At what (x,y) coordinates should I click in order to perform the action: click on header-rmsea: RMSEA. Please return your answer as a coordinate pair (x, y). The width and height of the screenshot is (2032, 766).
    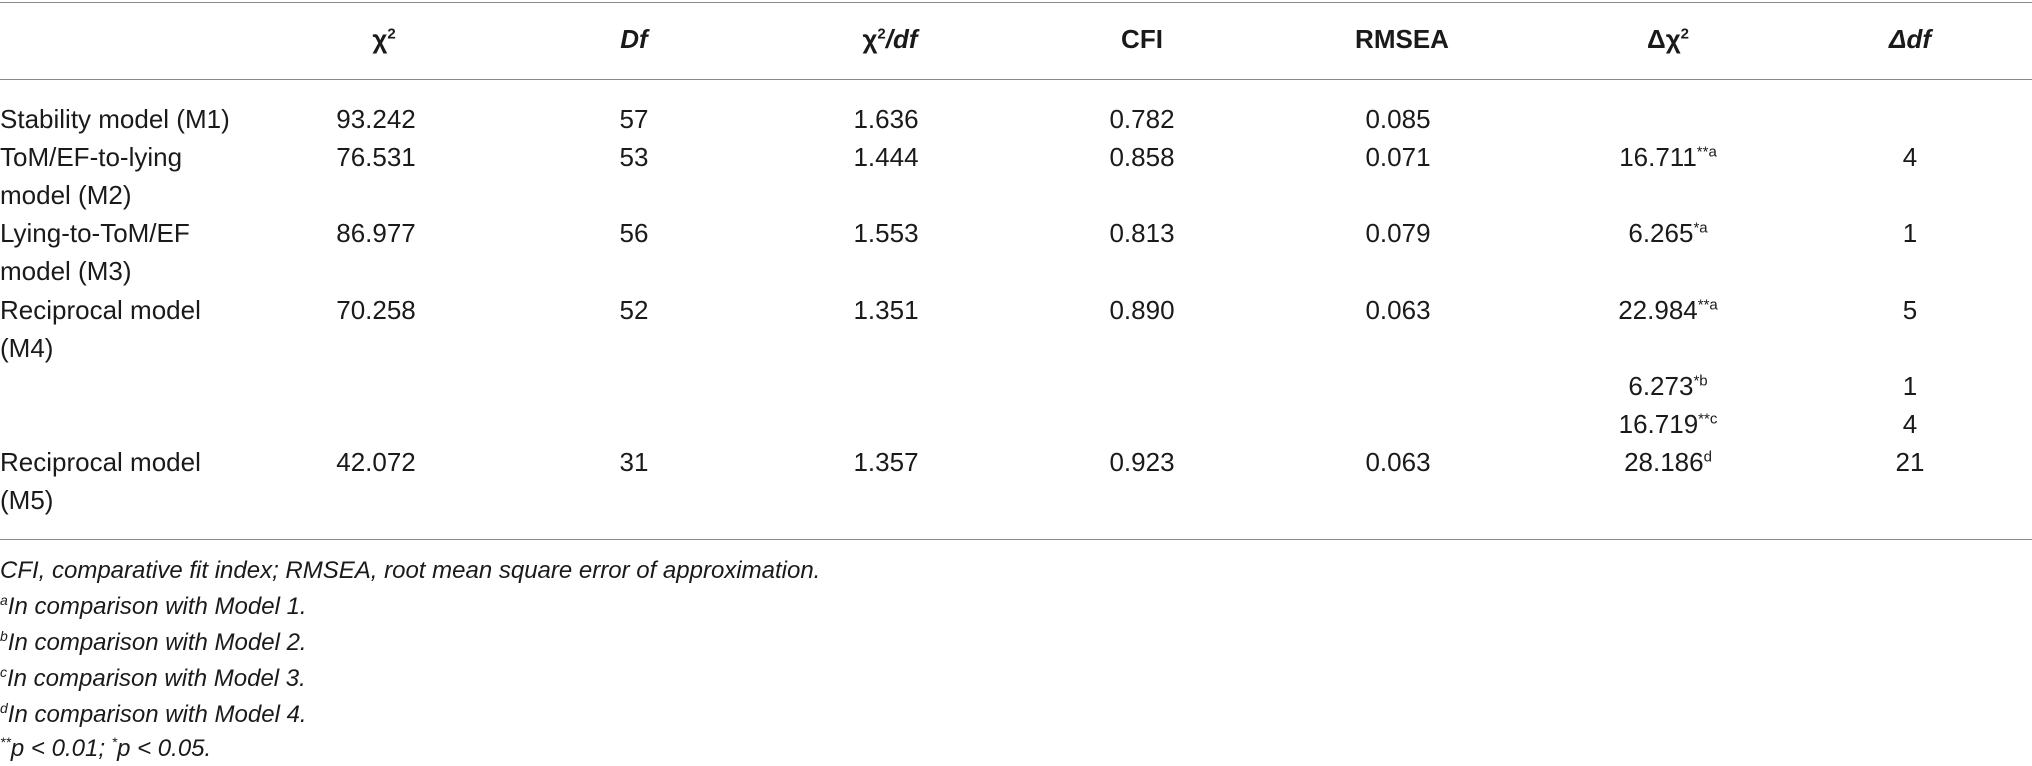
    Looking at the image, I should click on (1402, 39).